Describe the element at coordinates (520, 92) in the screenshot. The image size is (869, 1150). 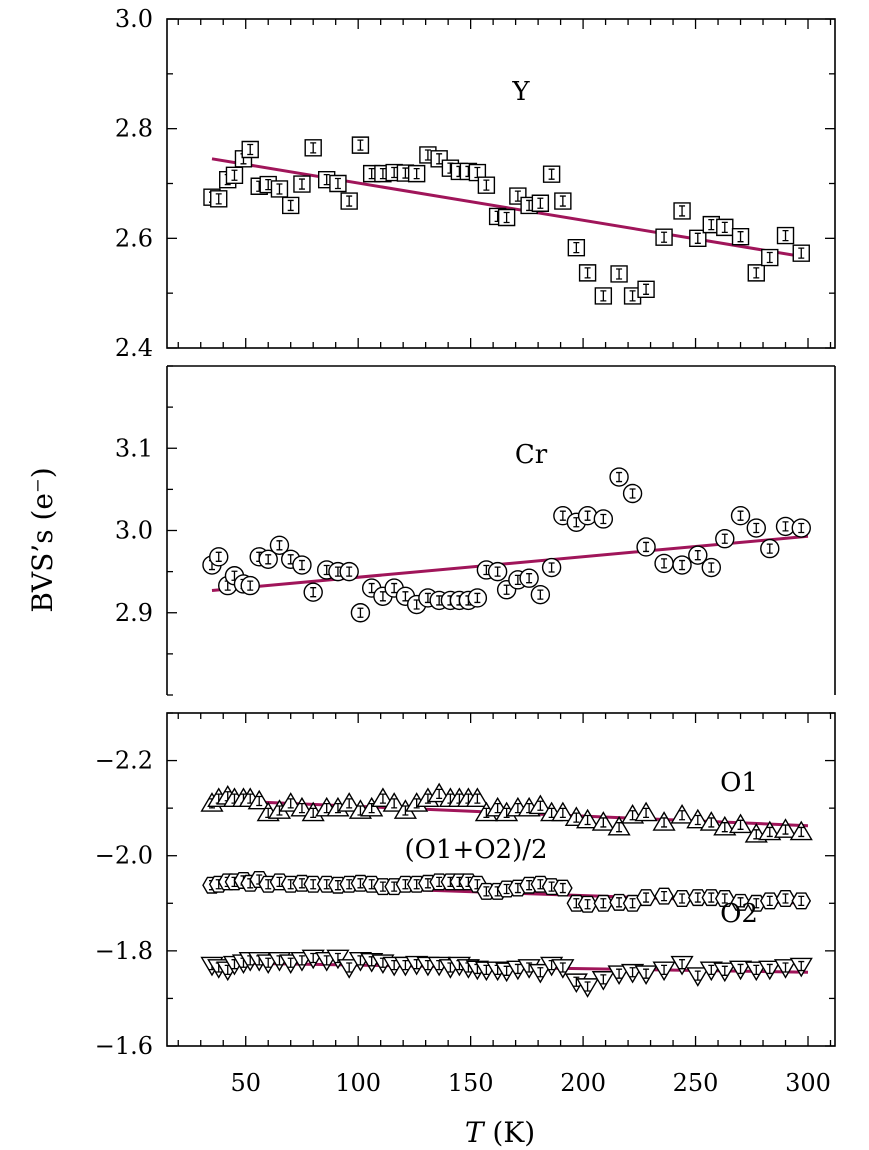
I see `label-y: Y` at that location.